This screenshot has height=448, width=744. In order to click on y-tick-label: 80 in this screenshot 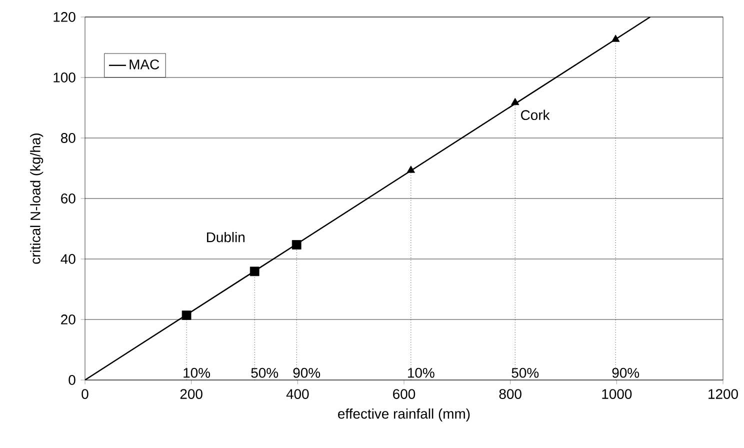, I will do `click(68, 138)`.